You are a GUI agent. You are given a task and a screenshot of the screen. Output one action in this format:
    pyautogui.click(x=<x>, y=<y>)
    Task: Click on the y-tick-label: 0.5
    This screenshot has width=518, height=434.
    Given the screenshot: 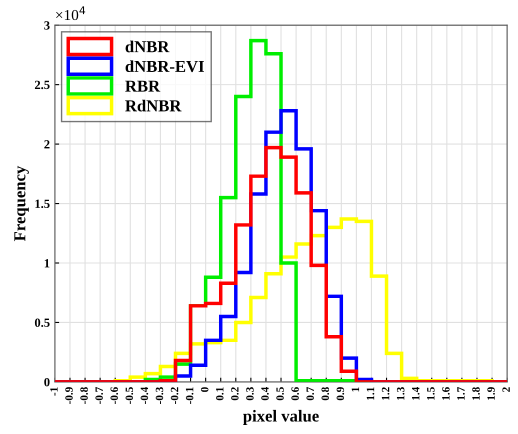 What is the action you would take?
    pyautogui.click(x=42, y=322)
    